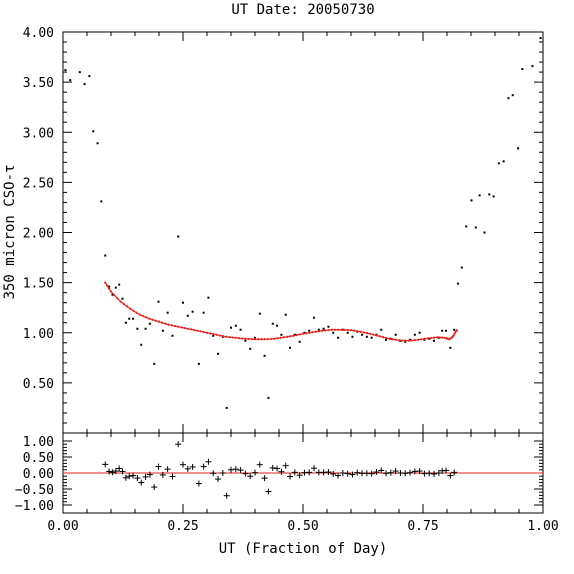 Image resolution: width=574 pixels, height=574 pixels. Describe the element at coordinates (279, 473) in the screenshot. I see `residual-panel: 1.000.500.00−0.50−1.00` at that location.